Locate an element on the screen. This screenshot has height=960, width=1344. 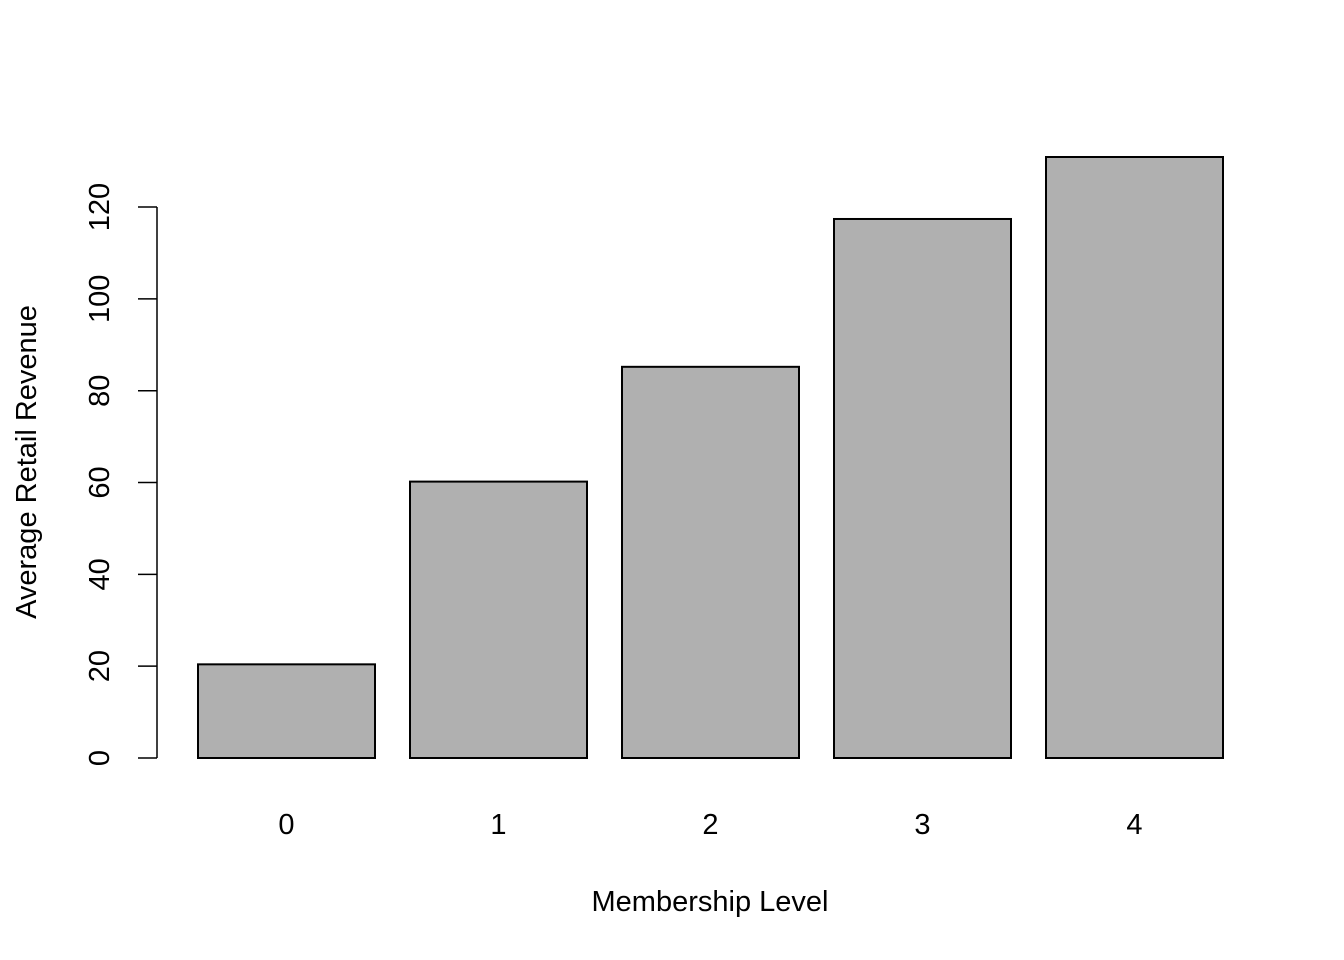
y-tick-label-40: 40 is located at coordinates (100, 574).